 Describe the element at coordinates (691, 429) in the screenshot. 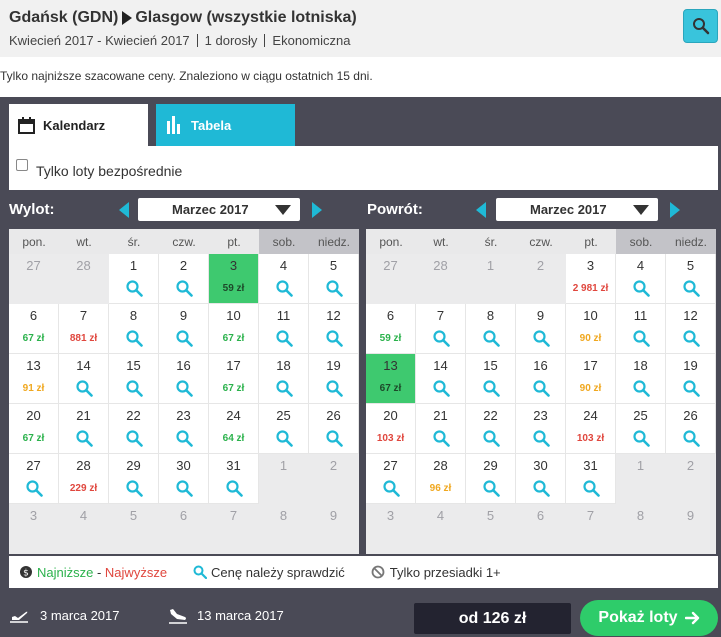

I see `return-day-cell: 26` at that location.